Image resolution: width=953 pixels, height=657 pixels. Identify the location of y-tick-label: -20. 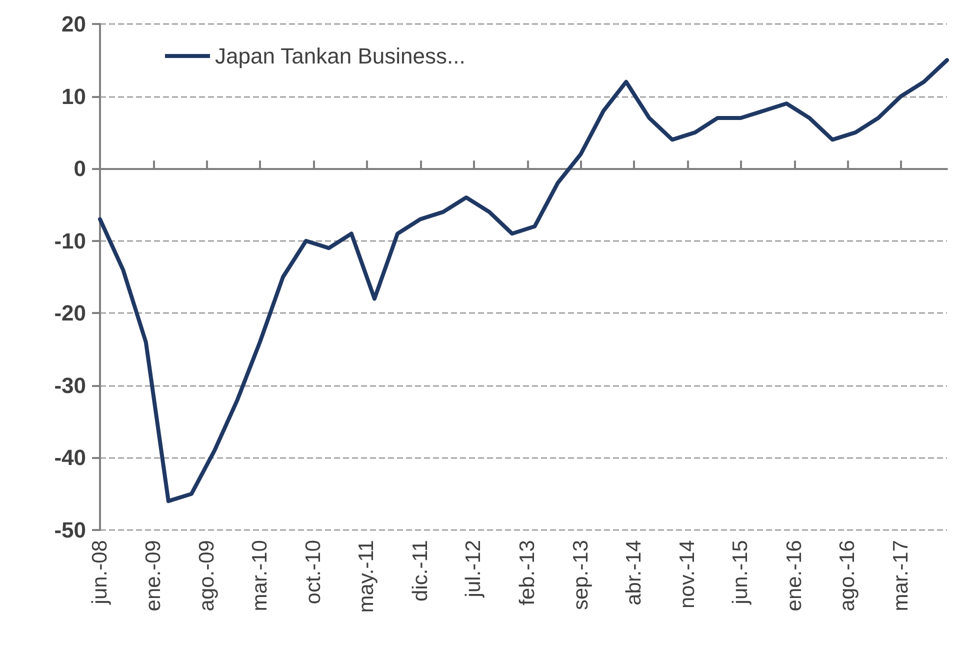
(70, 313).